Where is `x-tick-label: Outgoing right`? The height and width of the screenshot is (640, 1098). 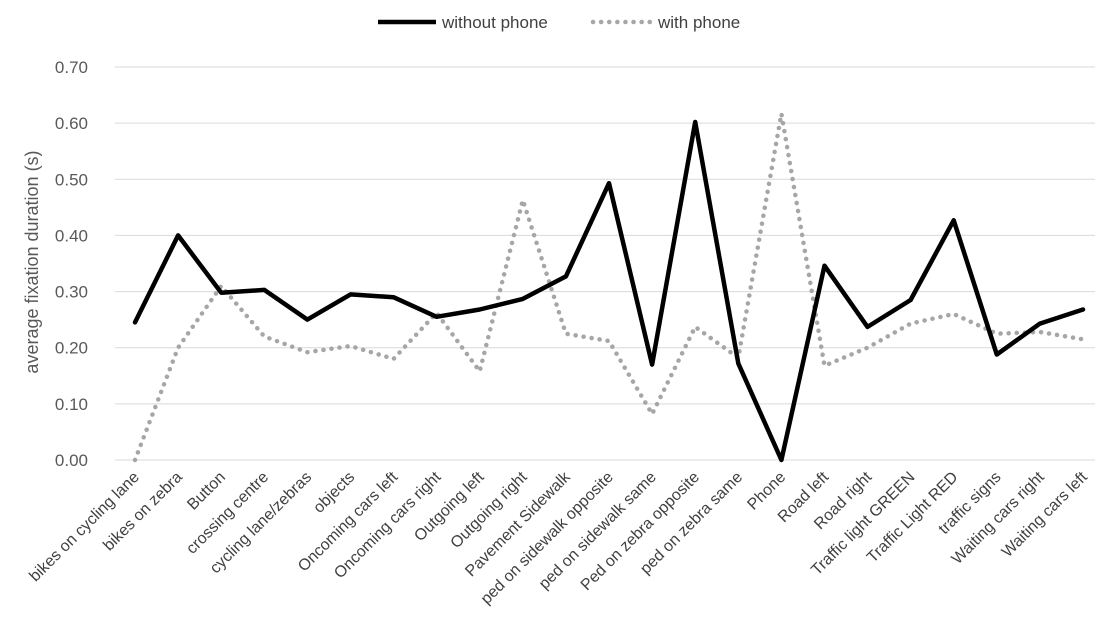 x-tick-label: Outgoing right is located at coordinates (489, 509).